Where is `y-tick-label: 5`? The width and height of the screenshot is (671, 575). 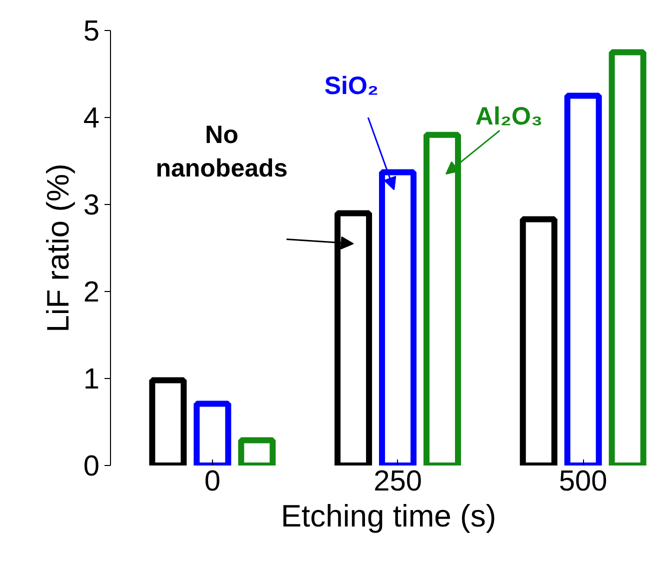 y-tick-label: 5 is located at coordinates (91, 32).